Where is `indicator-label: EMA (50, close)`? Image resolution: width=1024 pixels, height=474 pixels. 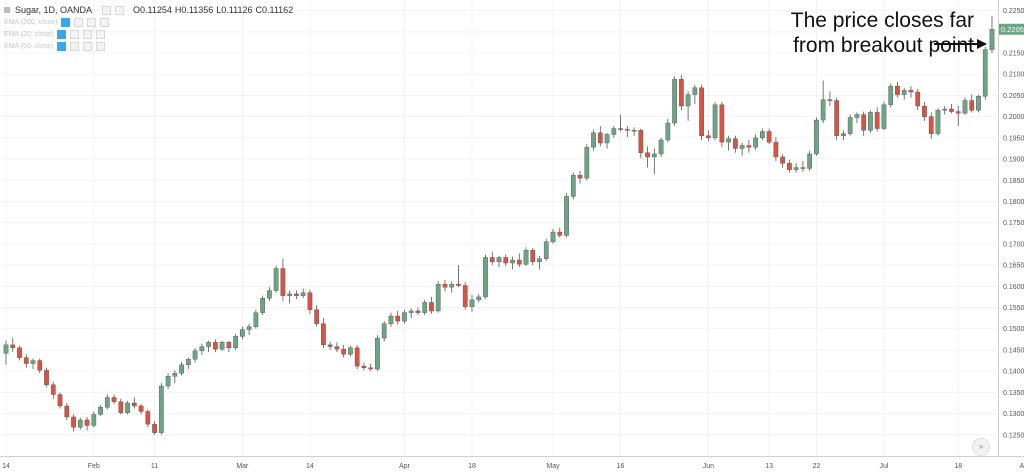
indicator-label: EMA (50, close) is located at coordinates (29, 46).